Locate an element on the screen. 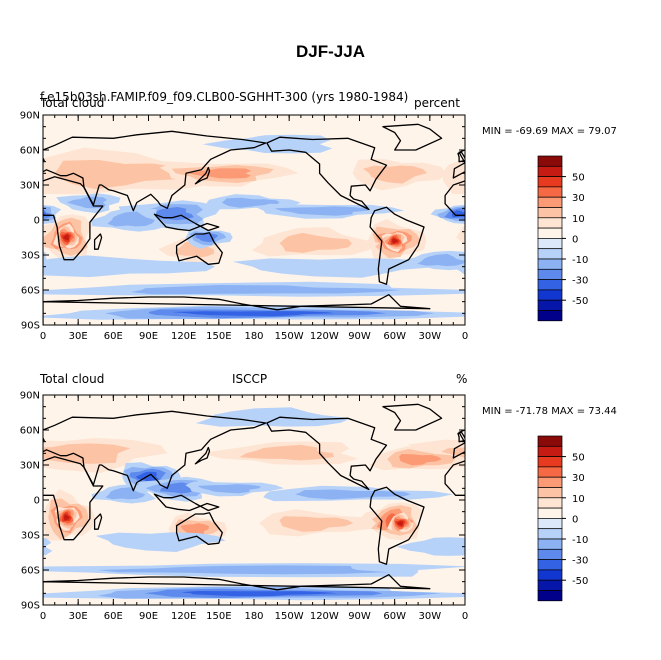 The image size is (661, 660). panel-bottom-units-label: % is located at coordinates (462, 379).